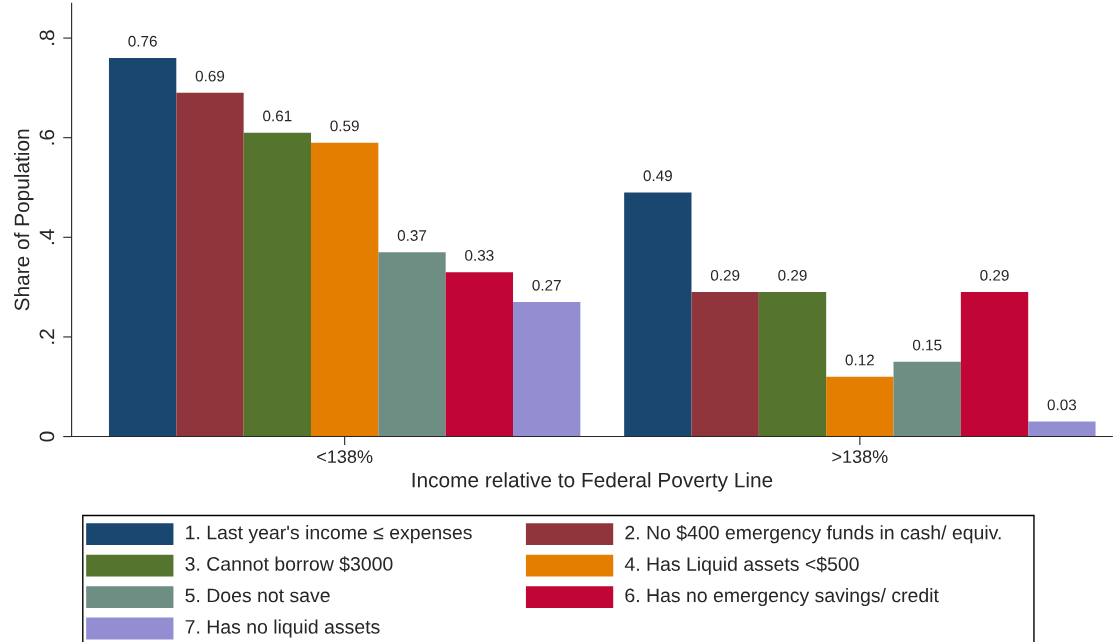 The width and height of the screenshot is (1119, 642). I want to click on y-tick-label: .4, so click(47, 237).